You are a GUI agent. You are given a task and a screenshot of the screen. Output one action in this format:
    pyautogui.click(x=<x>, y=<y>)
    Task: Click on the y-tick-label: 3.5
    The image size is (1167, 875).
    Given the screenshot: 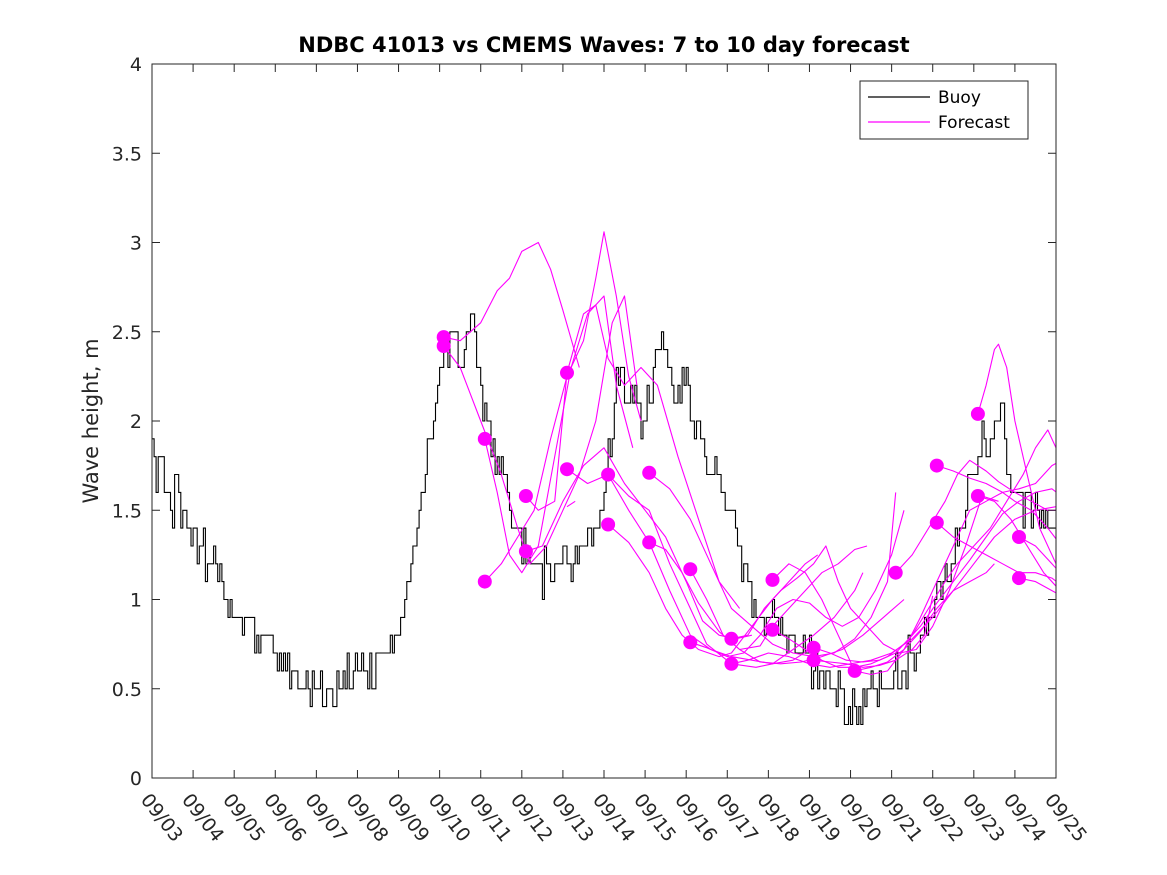 What is the action you would take?
    pyautogui.click(x=127, y=154)
    